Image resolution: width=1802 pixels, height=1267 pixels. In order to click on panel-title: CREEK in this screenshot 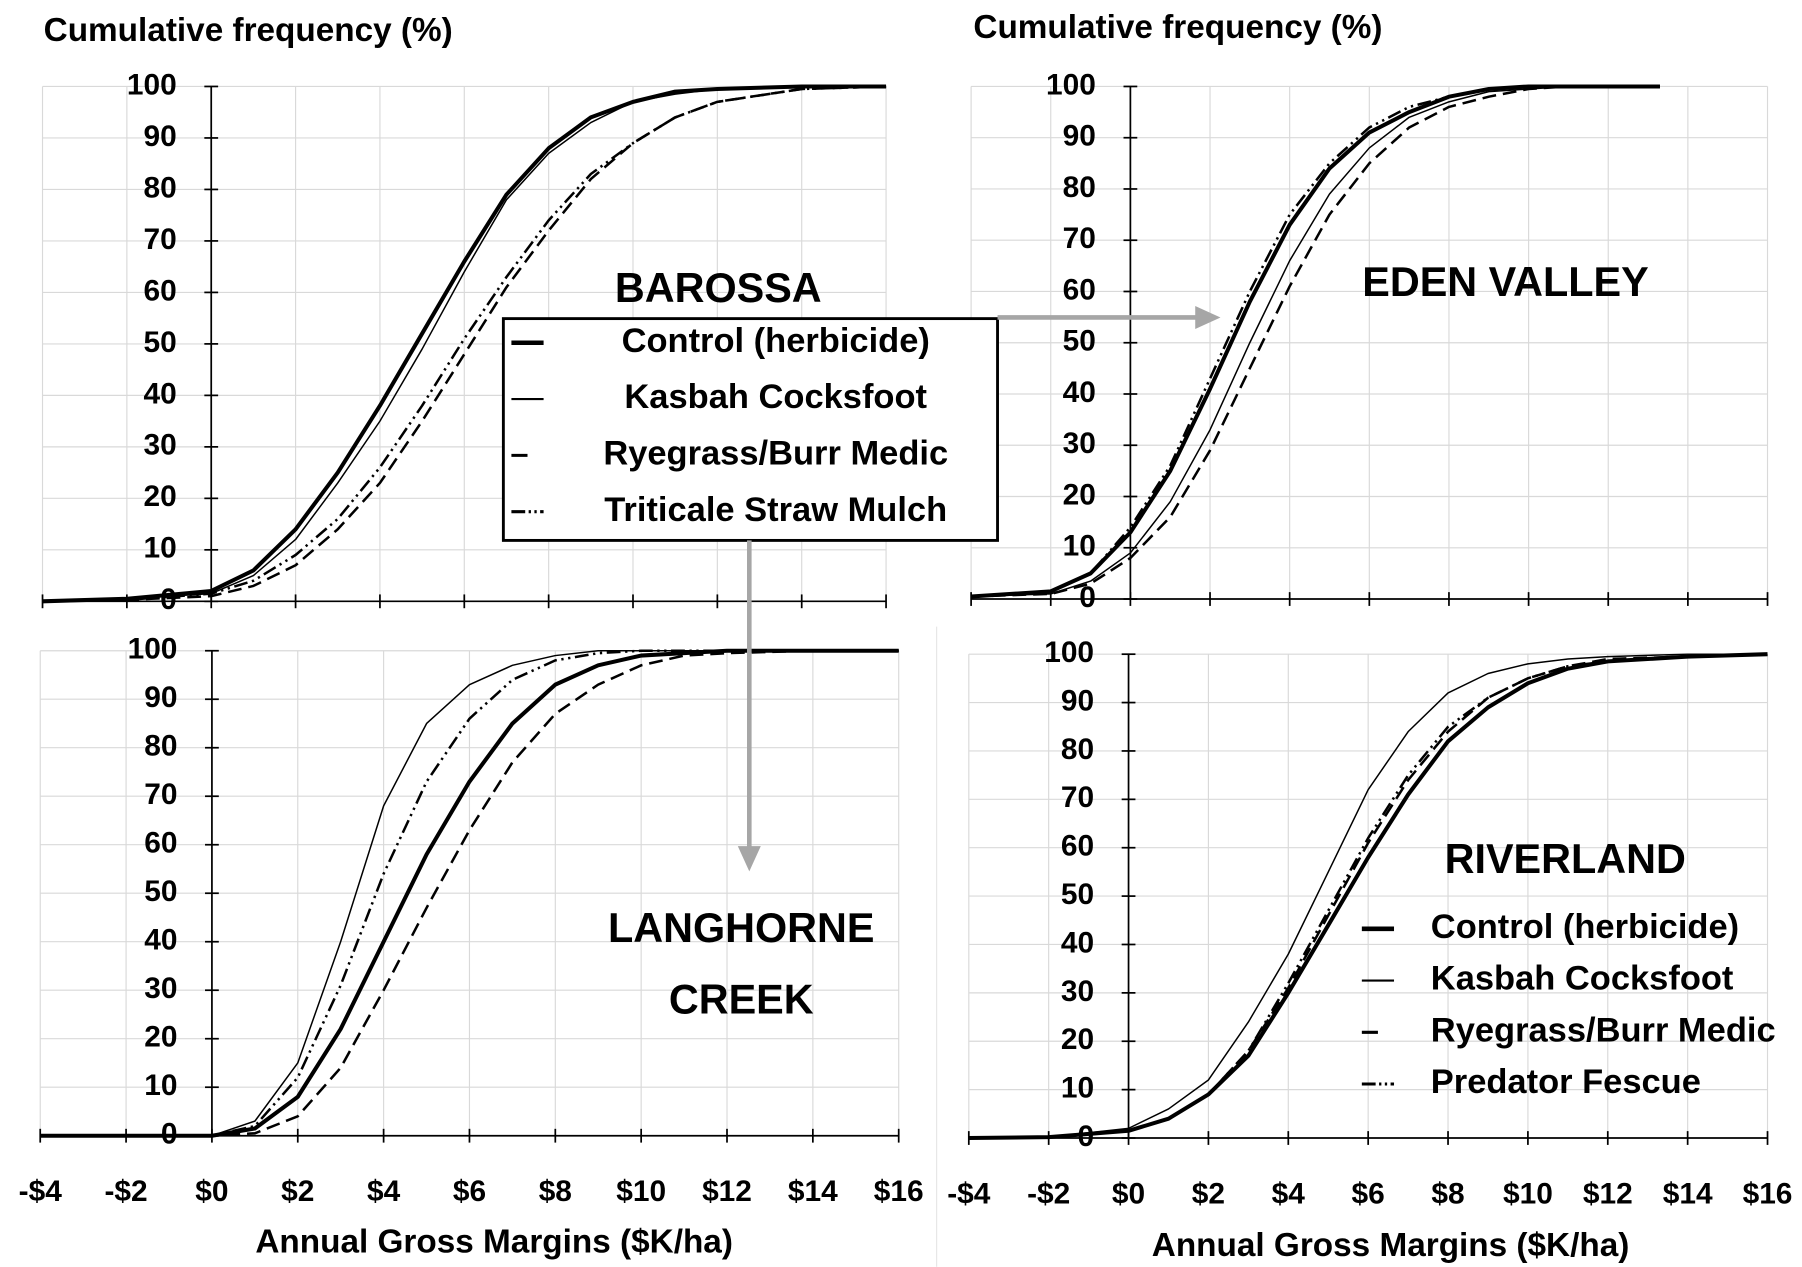, I will do `click(741, 999)`.